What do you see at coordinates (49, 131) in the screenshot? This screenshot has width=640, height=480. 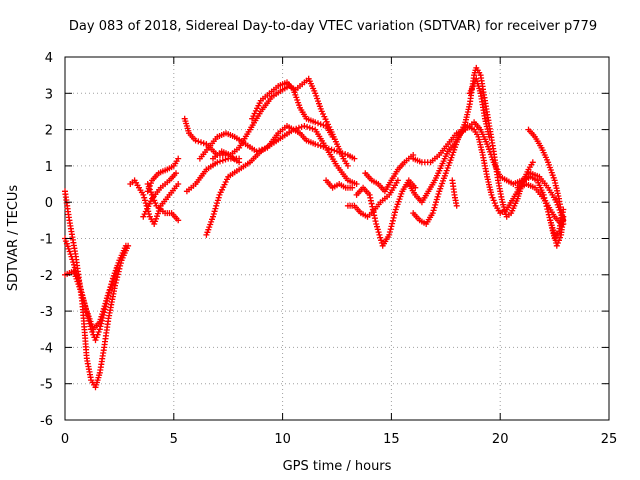 I see `y-tick-label: 2` at bounding box center [49, 131].